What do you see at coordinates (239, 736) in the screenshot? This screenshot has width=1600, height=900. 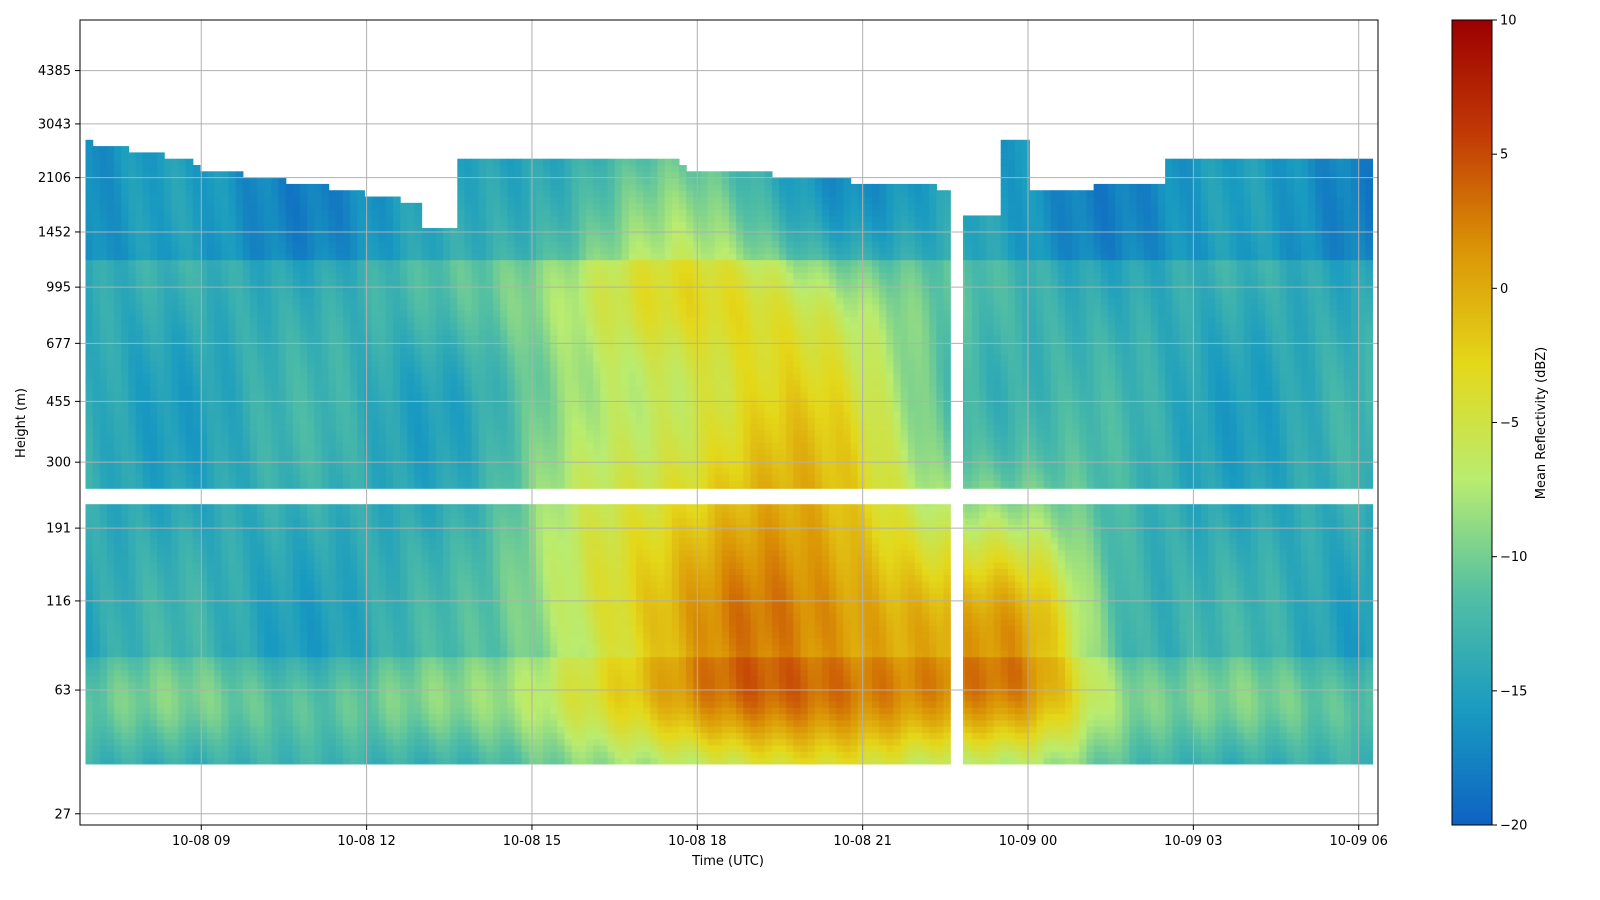 I see `heatmap-cell-2027` at bounding box center [239, 736].